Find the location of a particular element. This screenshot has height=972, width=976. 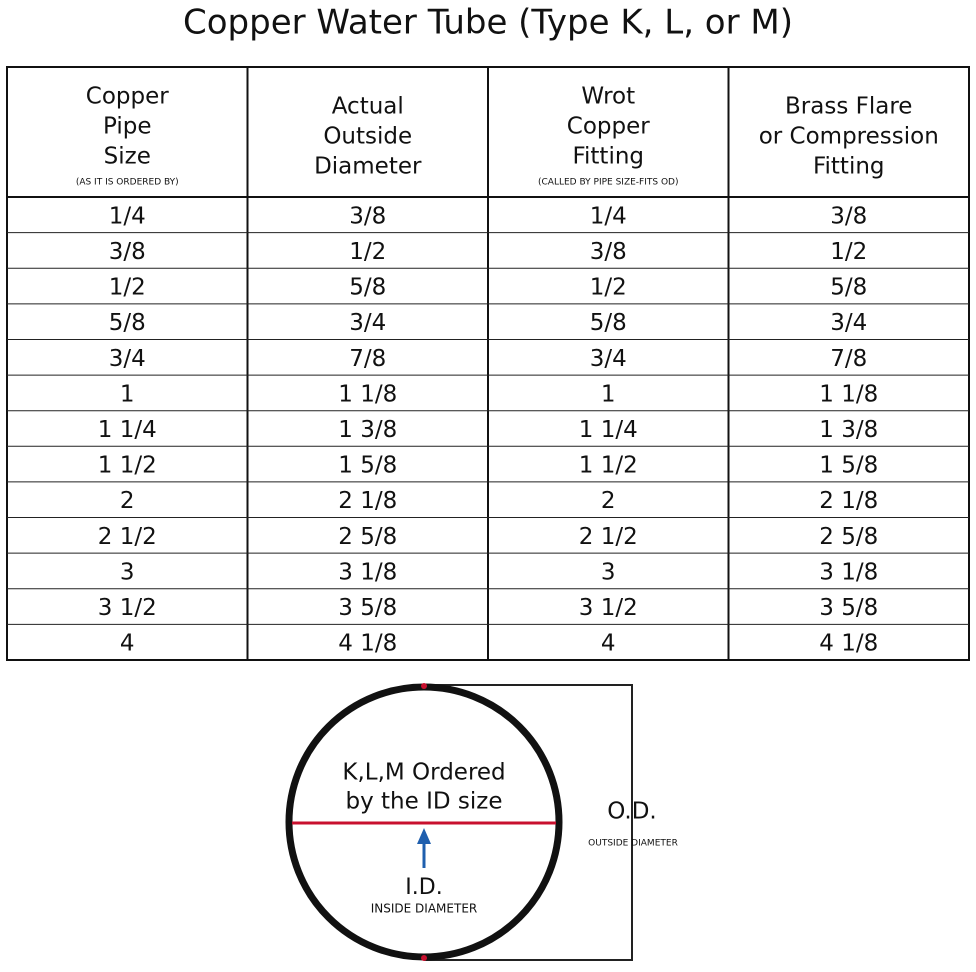

od-bracket is located at coordinates (528, 822).